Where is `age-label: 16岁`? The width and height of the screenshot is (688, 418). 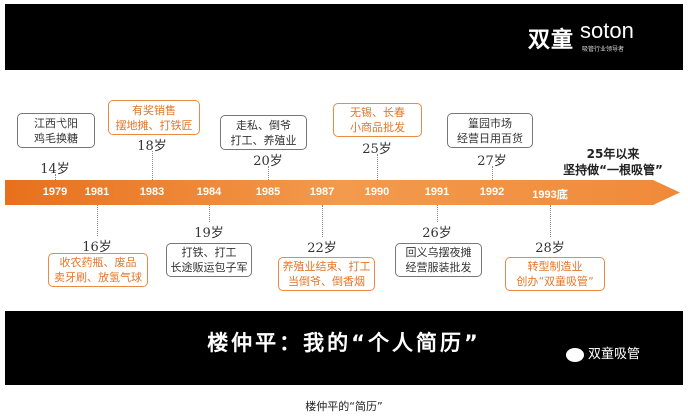
age-label: 16岁 is located at coordinates (97, 247).